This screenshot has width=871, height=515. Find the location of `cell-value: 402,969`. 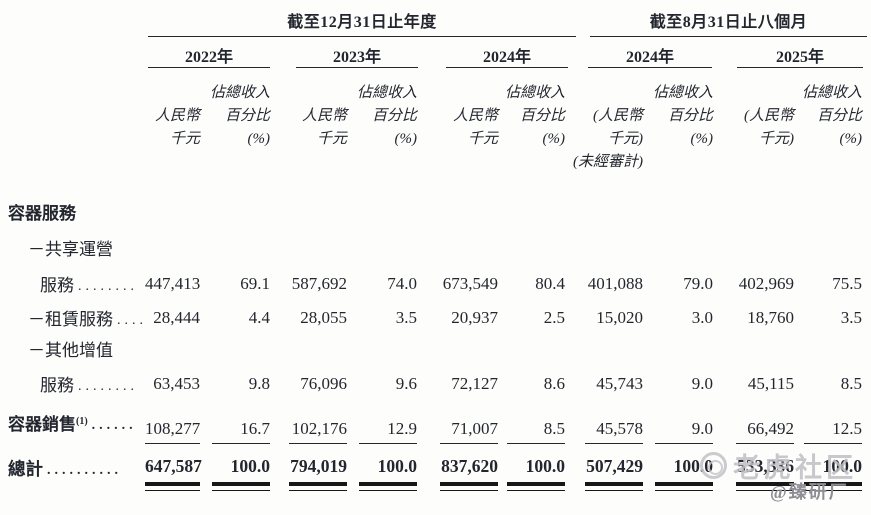

cell-value: 402,969 is located at coordinates (766, 283).